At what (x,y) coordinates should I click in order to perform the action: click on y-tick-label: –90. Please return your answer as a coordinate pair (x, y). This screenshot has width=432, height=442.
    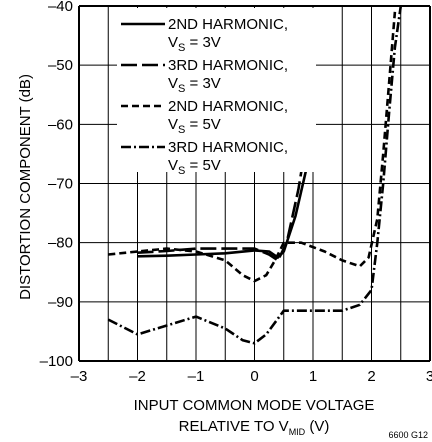
    Looking at the image, I should click on (60, 302).